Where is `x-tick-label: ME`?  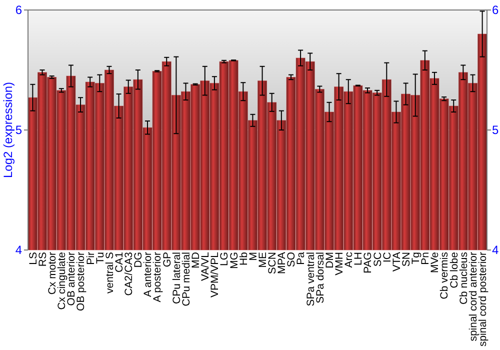 x-tick-label: ME is located at coordinates (262, 260).